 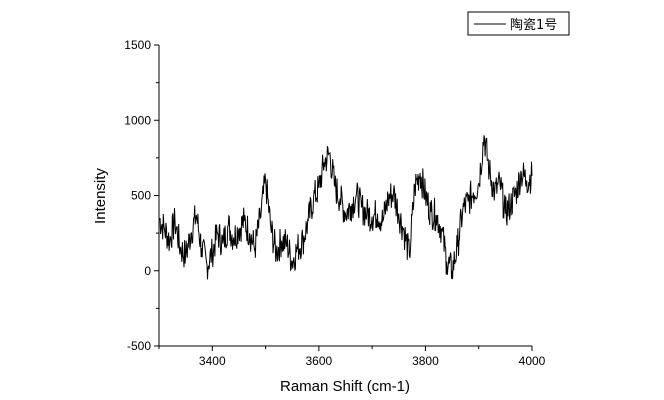 I want to click on y-tick-label: 1500, so click(x=137, y=45).